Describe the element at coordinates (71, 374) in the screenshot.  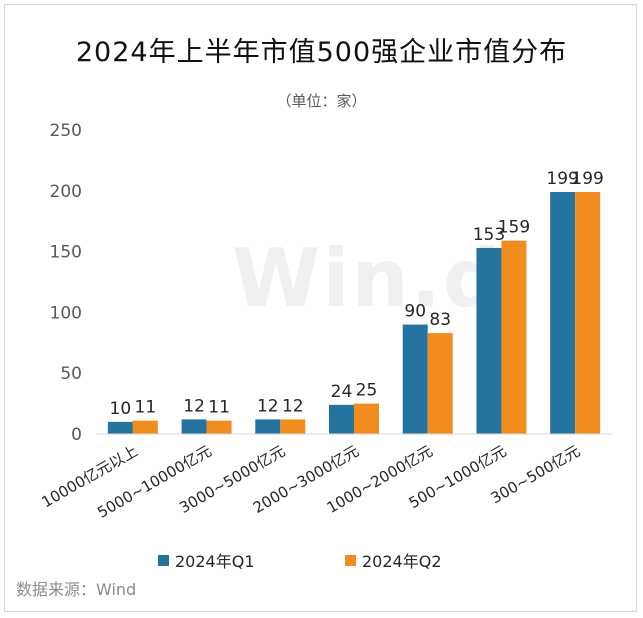
I see `y-tick-label: 50` at that location.